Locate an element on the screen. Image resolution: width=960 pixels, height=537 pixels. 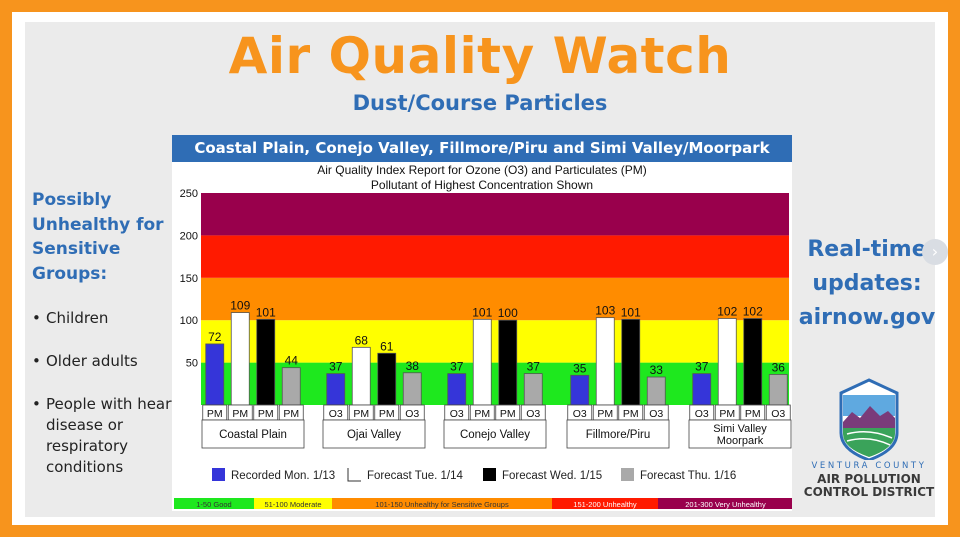
y-tick-label: 100 is located at coordinates (189, 321).